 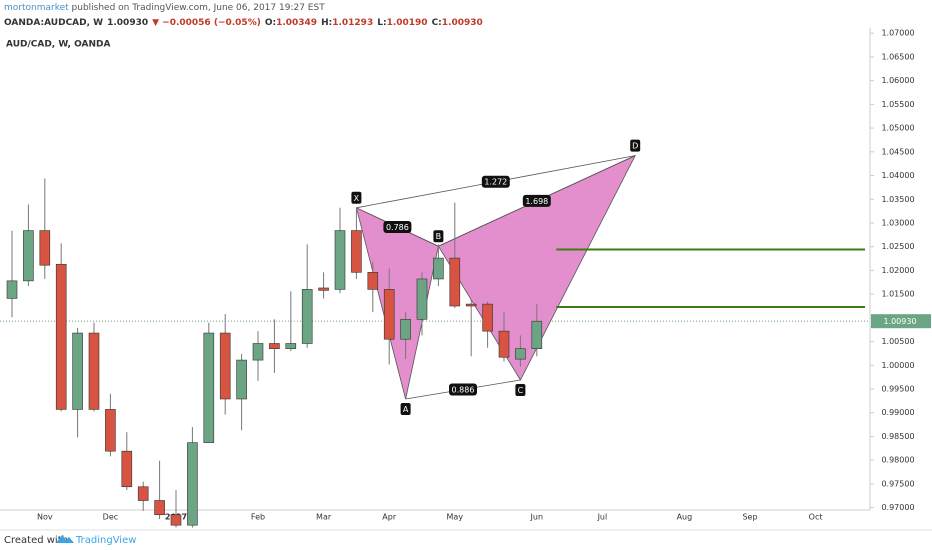 I want to click on footer-created: Created with, so click(x=36, y=540).